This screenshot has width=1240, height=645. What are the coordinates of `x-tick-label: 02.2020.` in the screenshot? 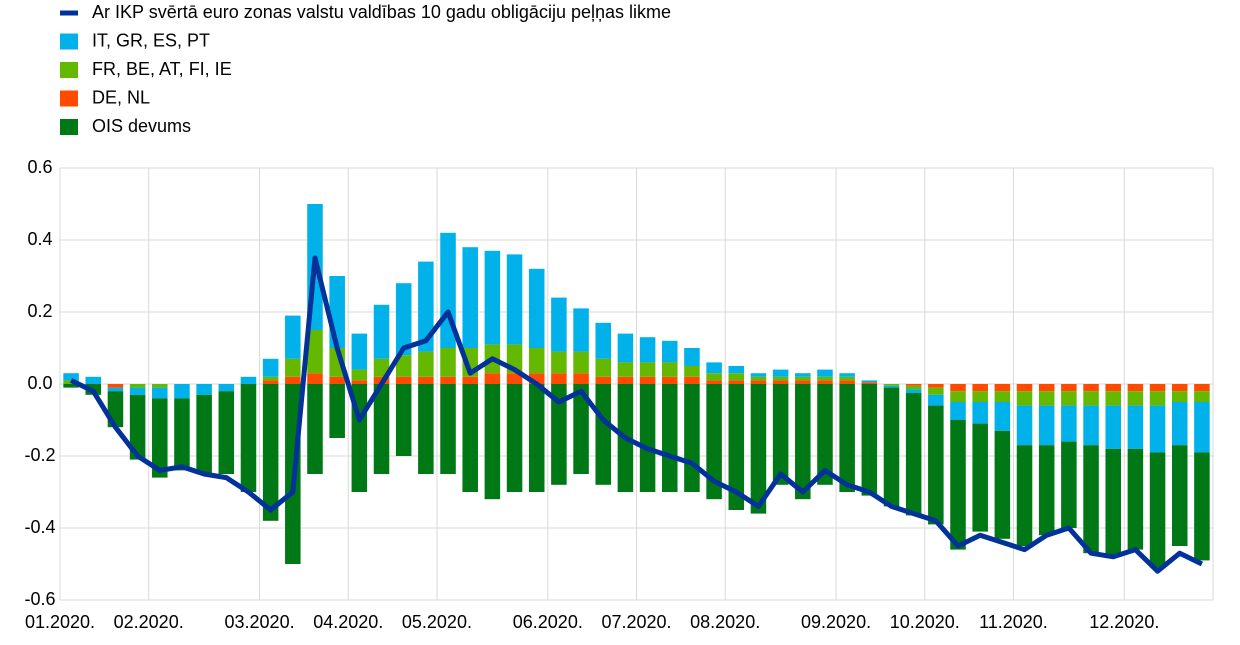 It's located at (149, 622).